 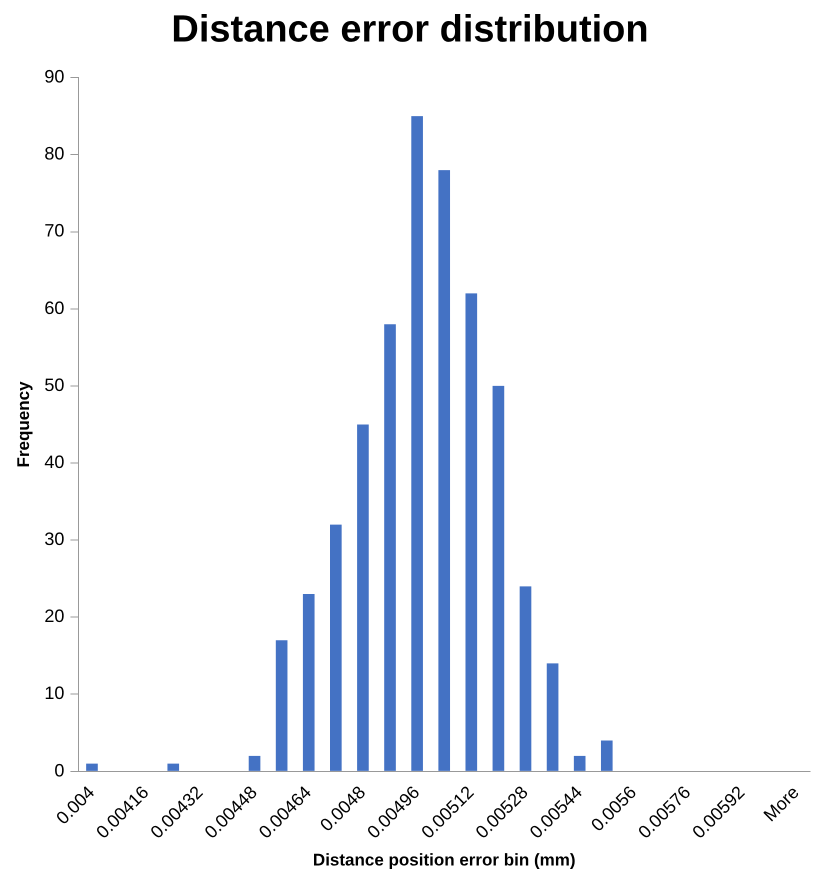 I want to click on y-tick-label: 10, so click(x=54, y=693).